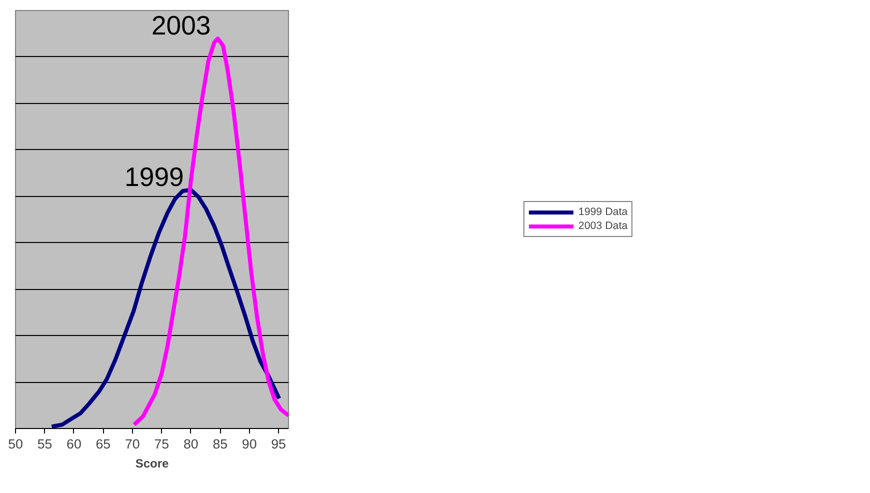 This screenshot has height=493, width=870. I want to click on x-tick-label: 85, so click(220, 444).